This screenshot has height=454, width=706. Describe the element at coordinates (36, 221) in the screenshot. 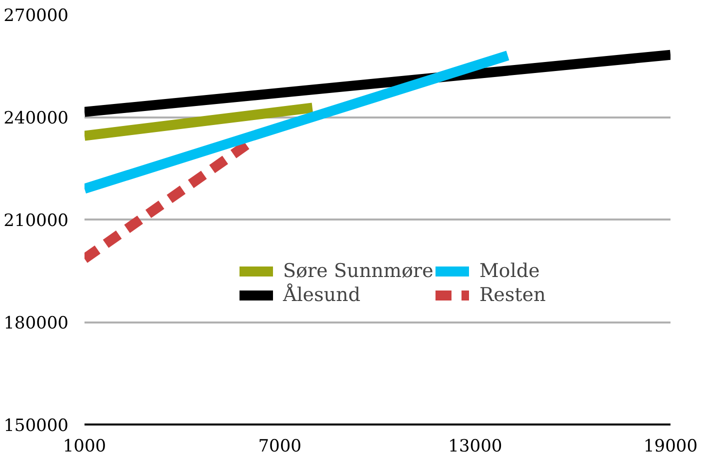

I see `y-tick-label: 210000` at that location.